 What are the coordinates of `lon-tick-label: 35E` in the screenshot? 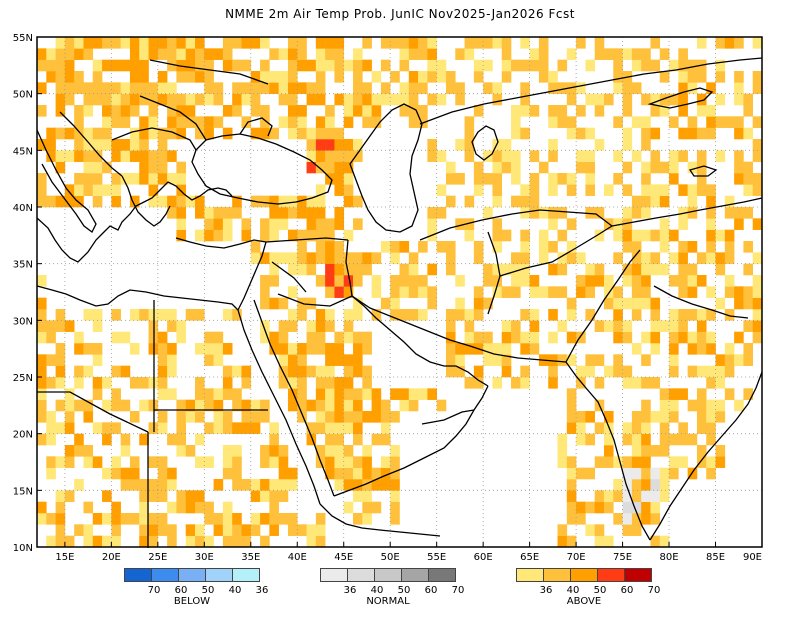 It's located at (250, 557).